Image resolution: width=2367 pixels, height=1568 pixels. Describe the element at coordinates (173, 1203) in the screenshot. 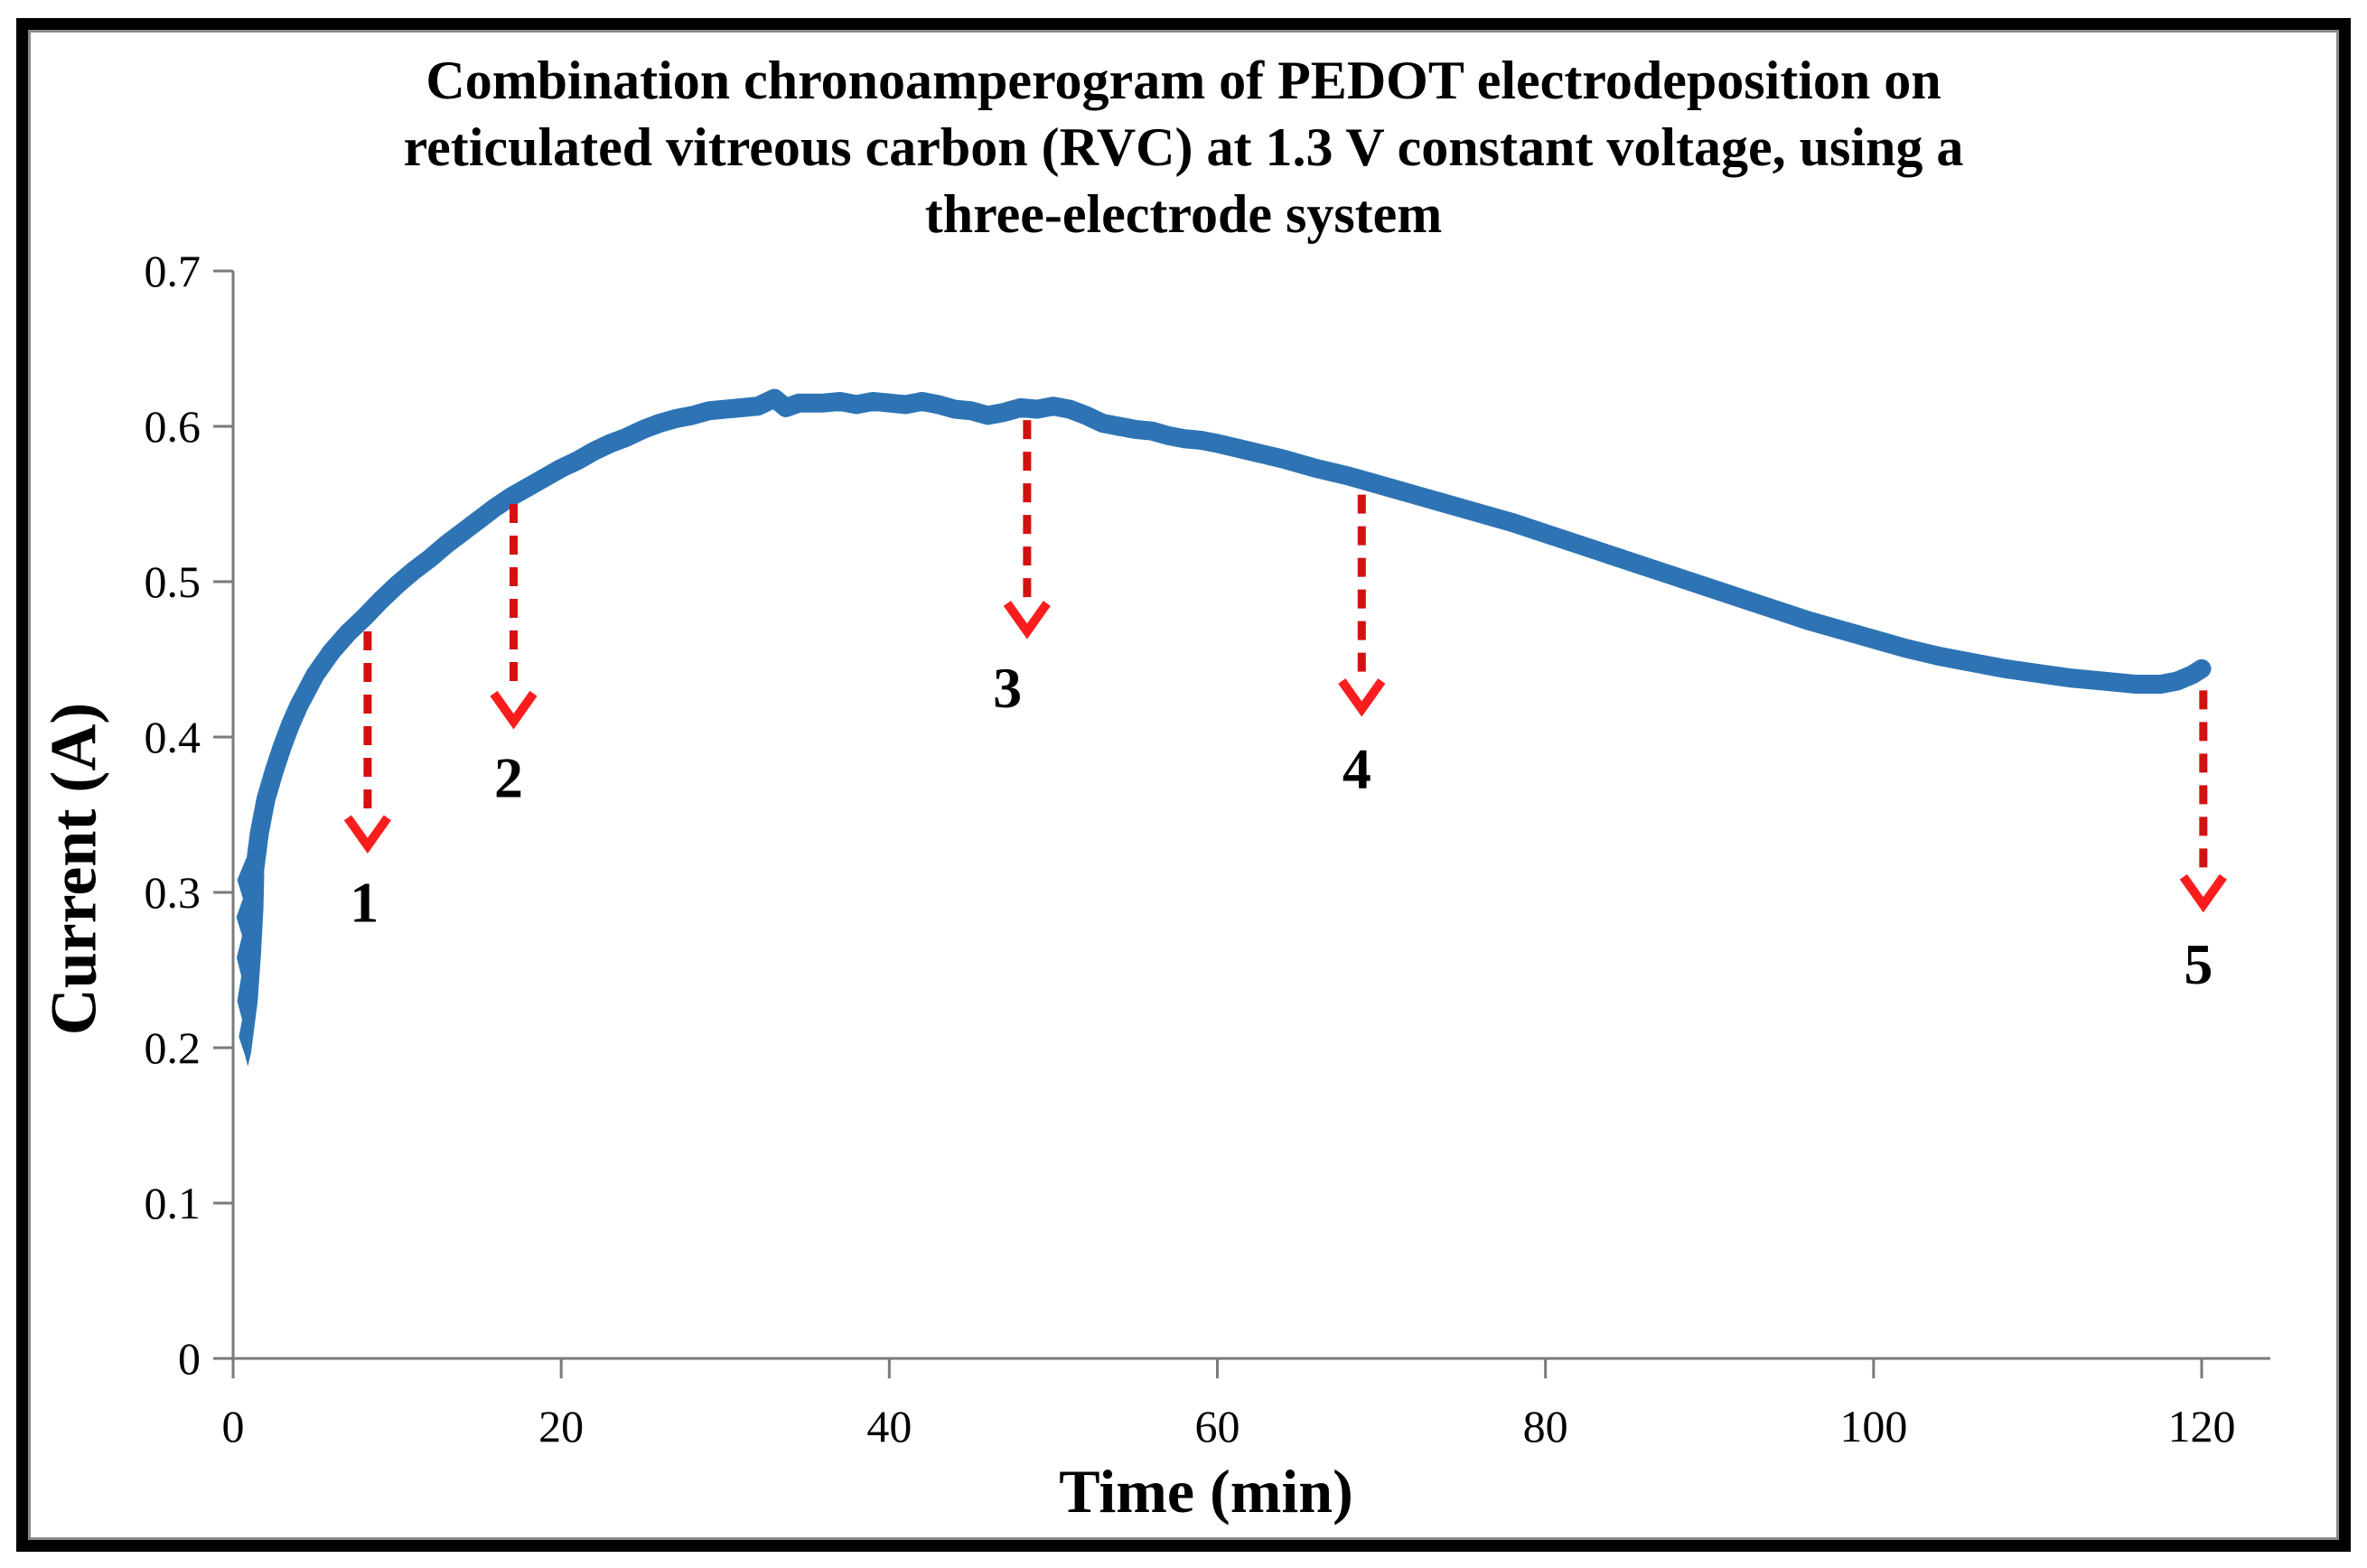

I see `y-tick-label: 0.1` at that location.